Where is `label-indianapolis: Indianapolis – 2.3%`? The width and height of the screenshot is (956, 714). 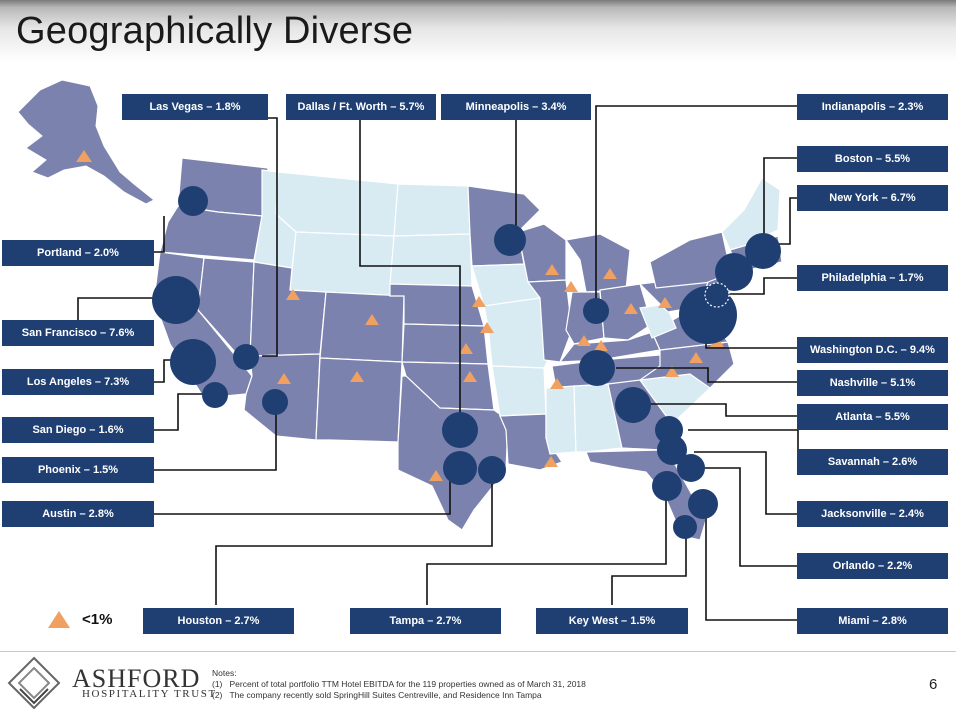
label-indianapolis: Indianapolis – 2.3% is located at coordinates (872, 107).